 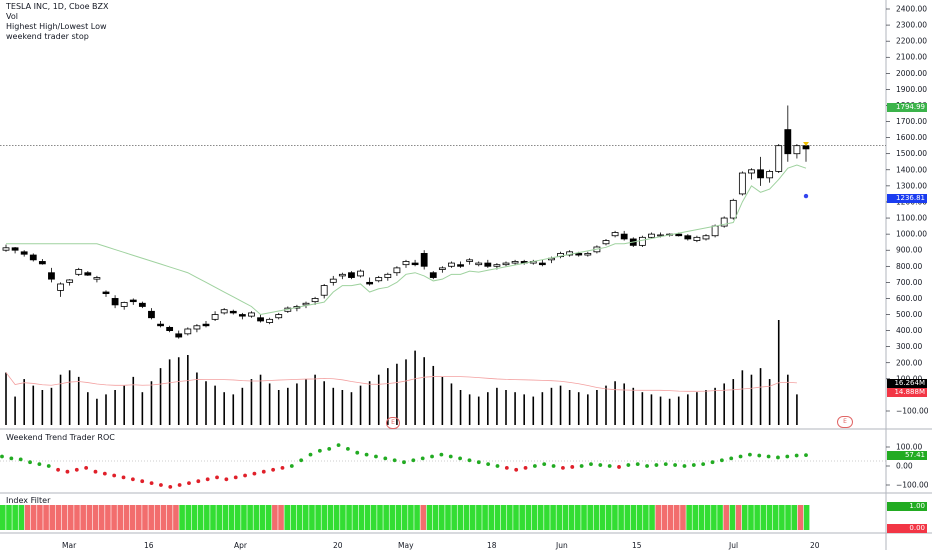 What do you see at coordinates (911, 73) in the screenshot?
I see `price-tick-label: 2000.00` at bounding box center [911, 73].